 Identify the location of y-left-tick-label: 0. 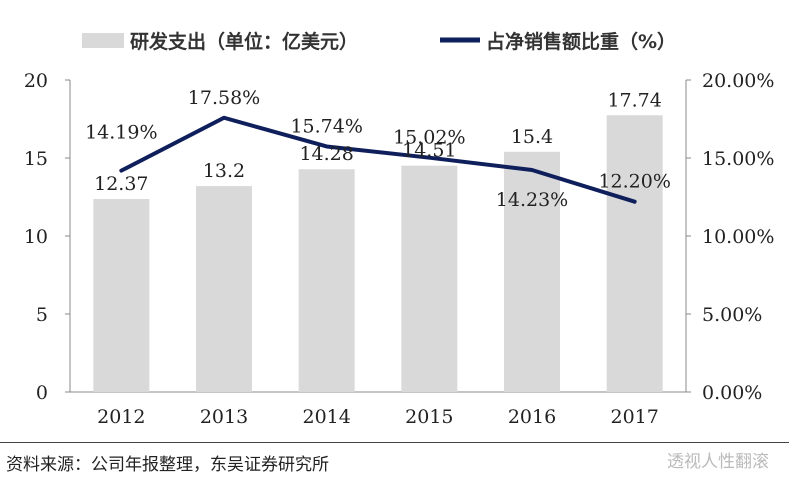
(42, 393).